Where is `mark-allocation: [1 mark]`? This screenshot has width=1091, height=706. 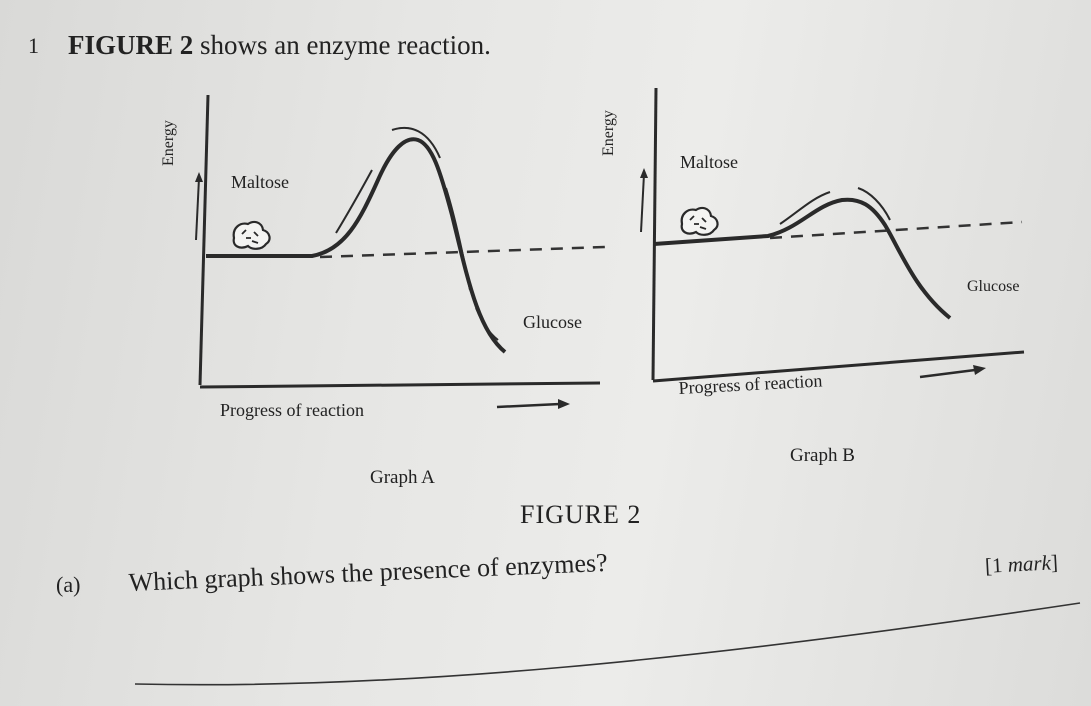 mark-allocation: [1 mark] is located at coordinates (1021, 564).